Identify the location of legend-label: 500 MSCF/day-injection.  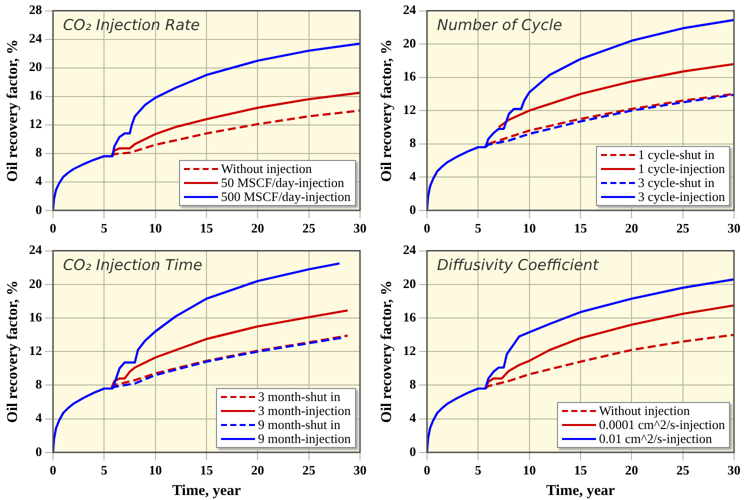
(286, 196).